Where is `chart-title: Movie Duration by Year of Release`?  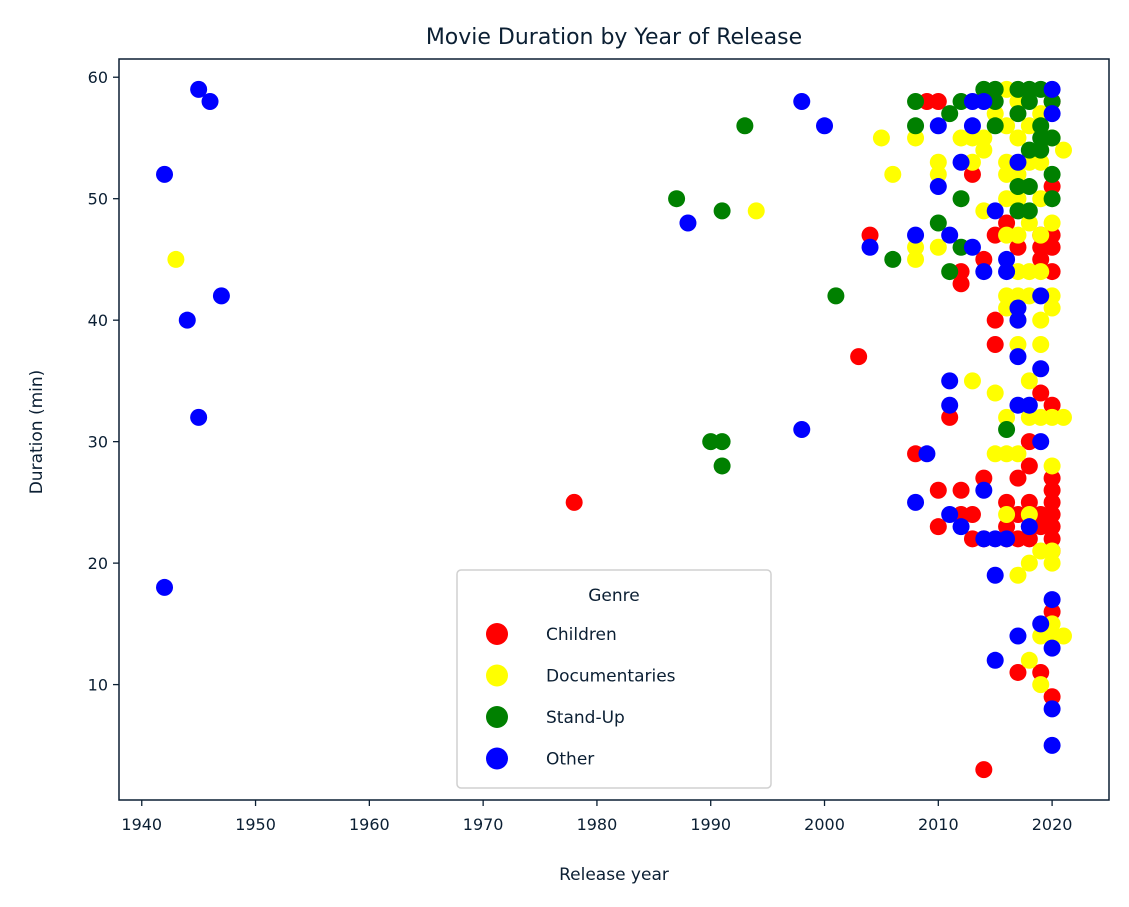
chart-title: Movie Duration by Year of Release is located at coordinates (614, 37).